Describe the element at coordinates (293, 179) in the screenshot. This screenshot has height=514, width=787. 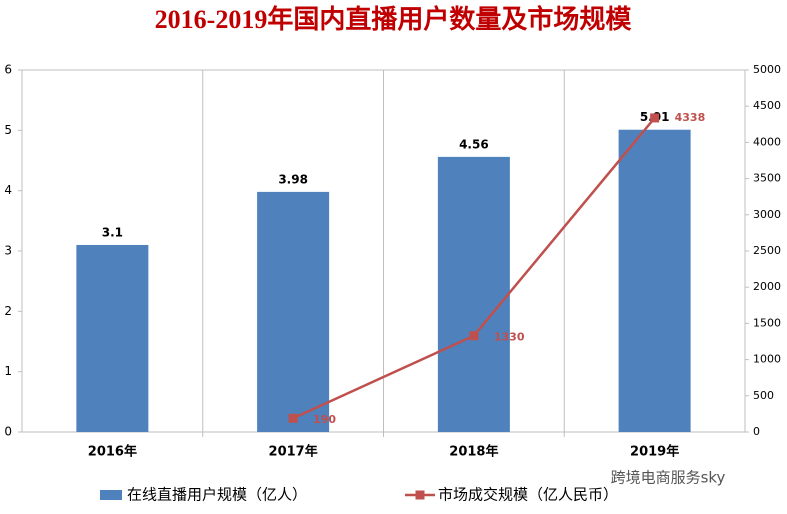
I see `bar-value-label: 3.98` at that location.